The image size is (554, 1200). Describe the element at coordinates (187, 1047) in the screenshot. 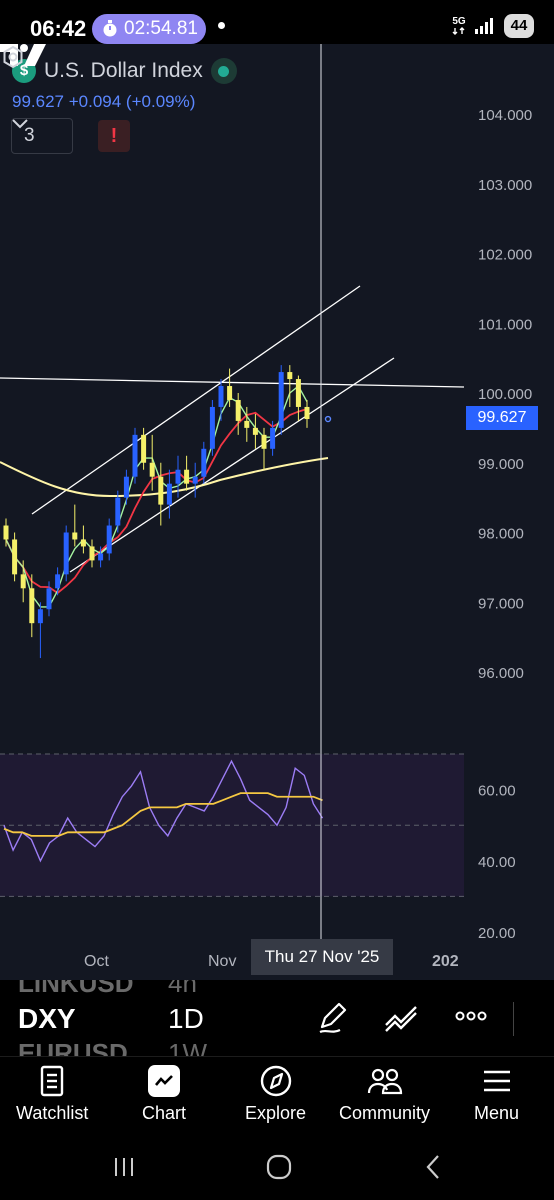

I see `next-timeframe: 1W` at that location.